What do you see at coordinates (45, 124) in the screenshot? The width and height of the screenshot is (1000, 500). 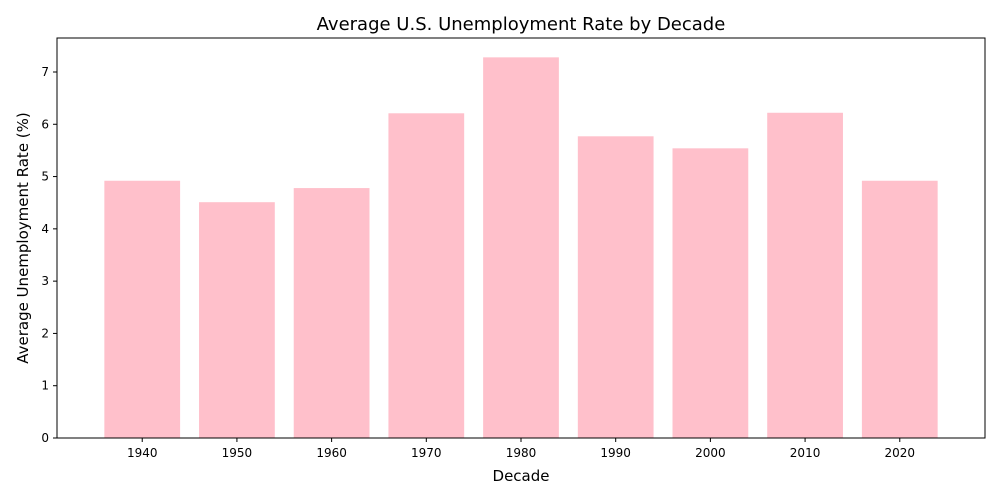 I see `y-tick-label-6: 6` at bounding box center [45, 124].